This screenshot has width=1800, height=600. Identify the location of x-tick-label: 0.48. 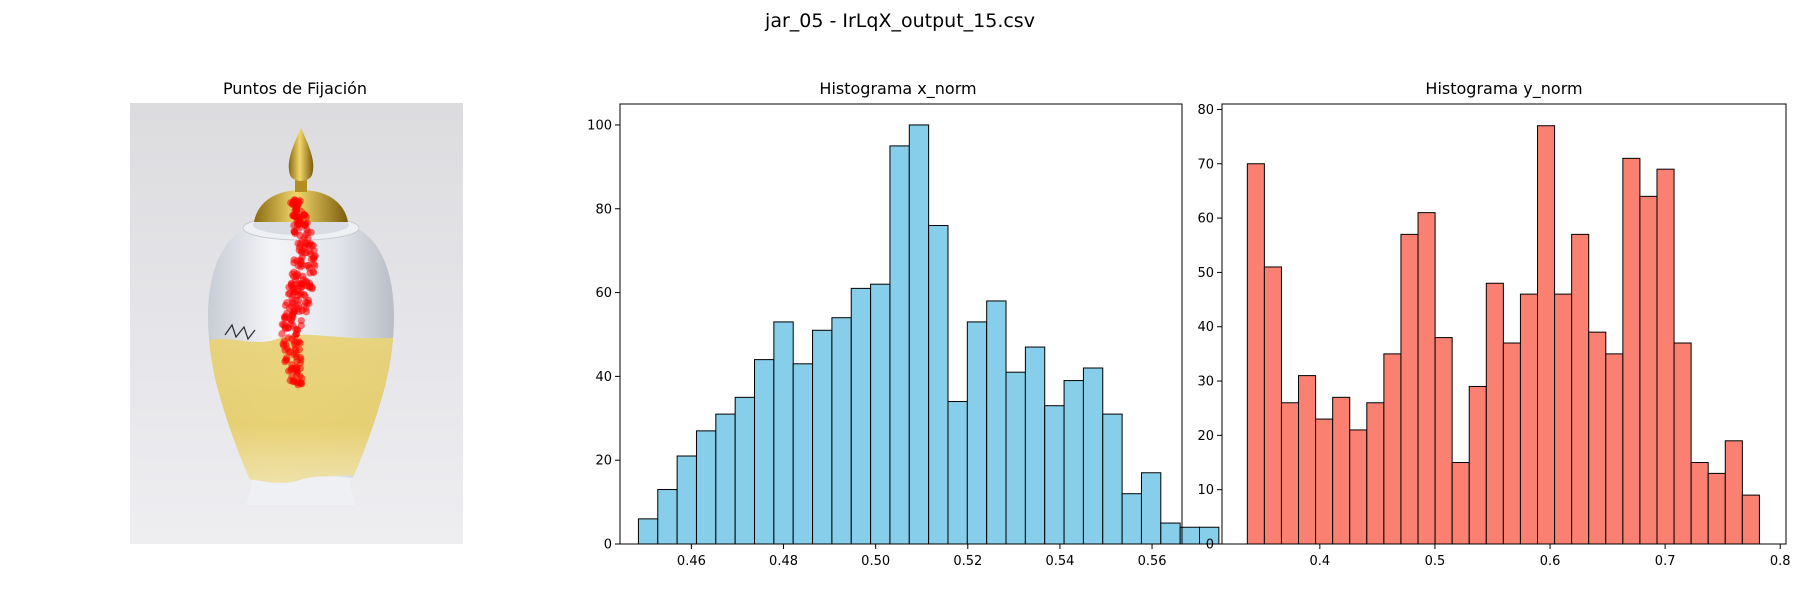
(783, 561).